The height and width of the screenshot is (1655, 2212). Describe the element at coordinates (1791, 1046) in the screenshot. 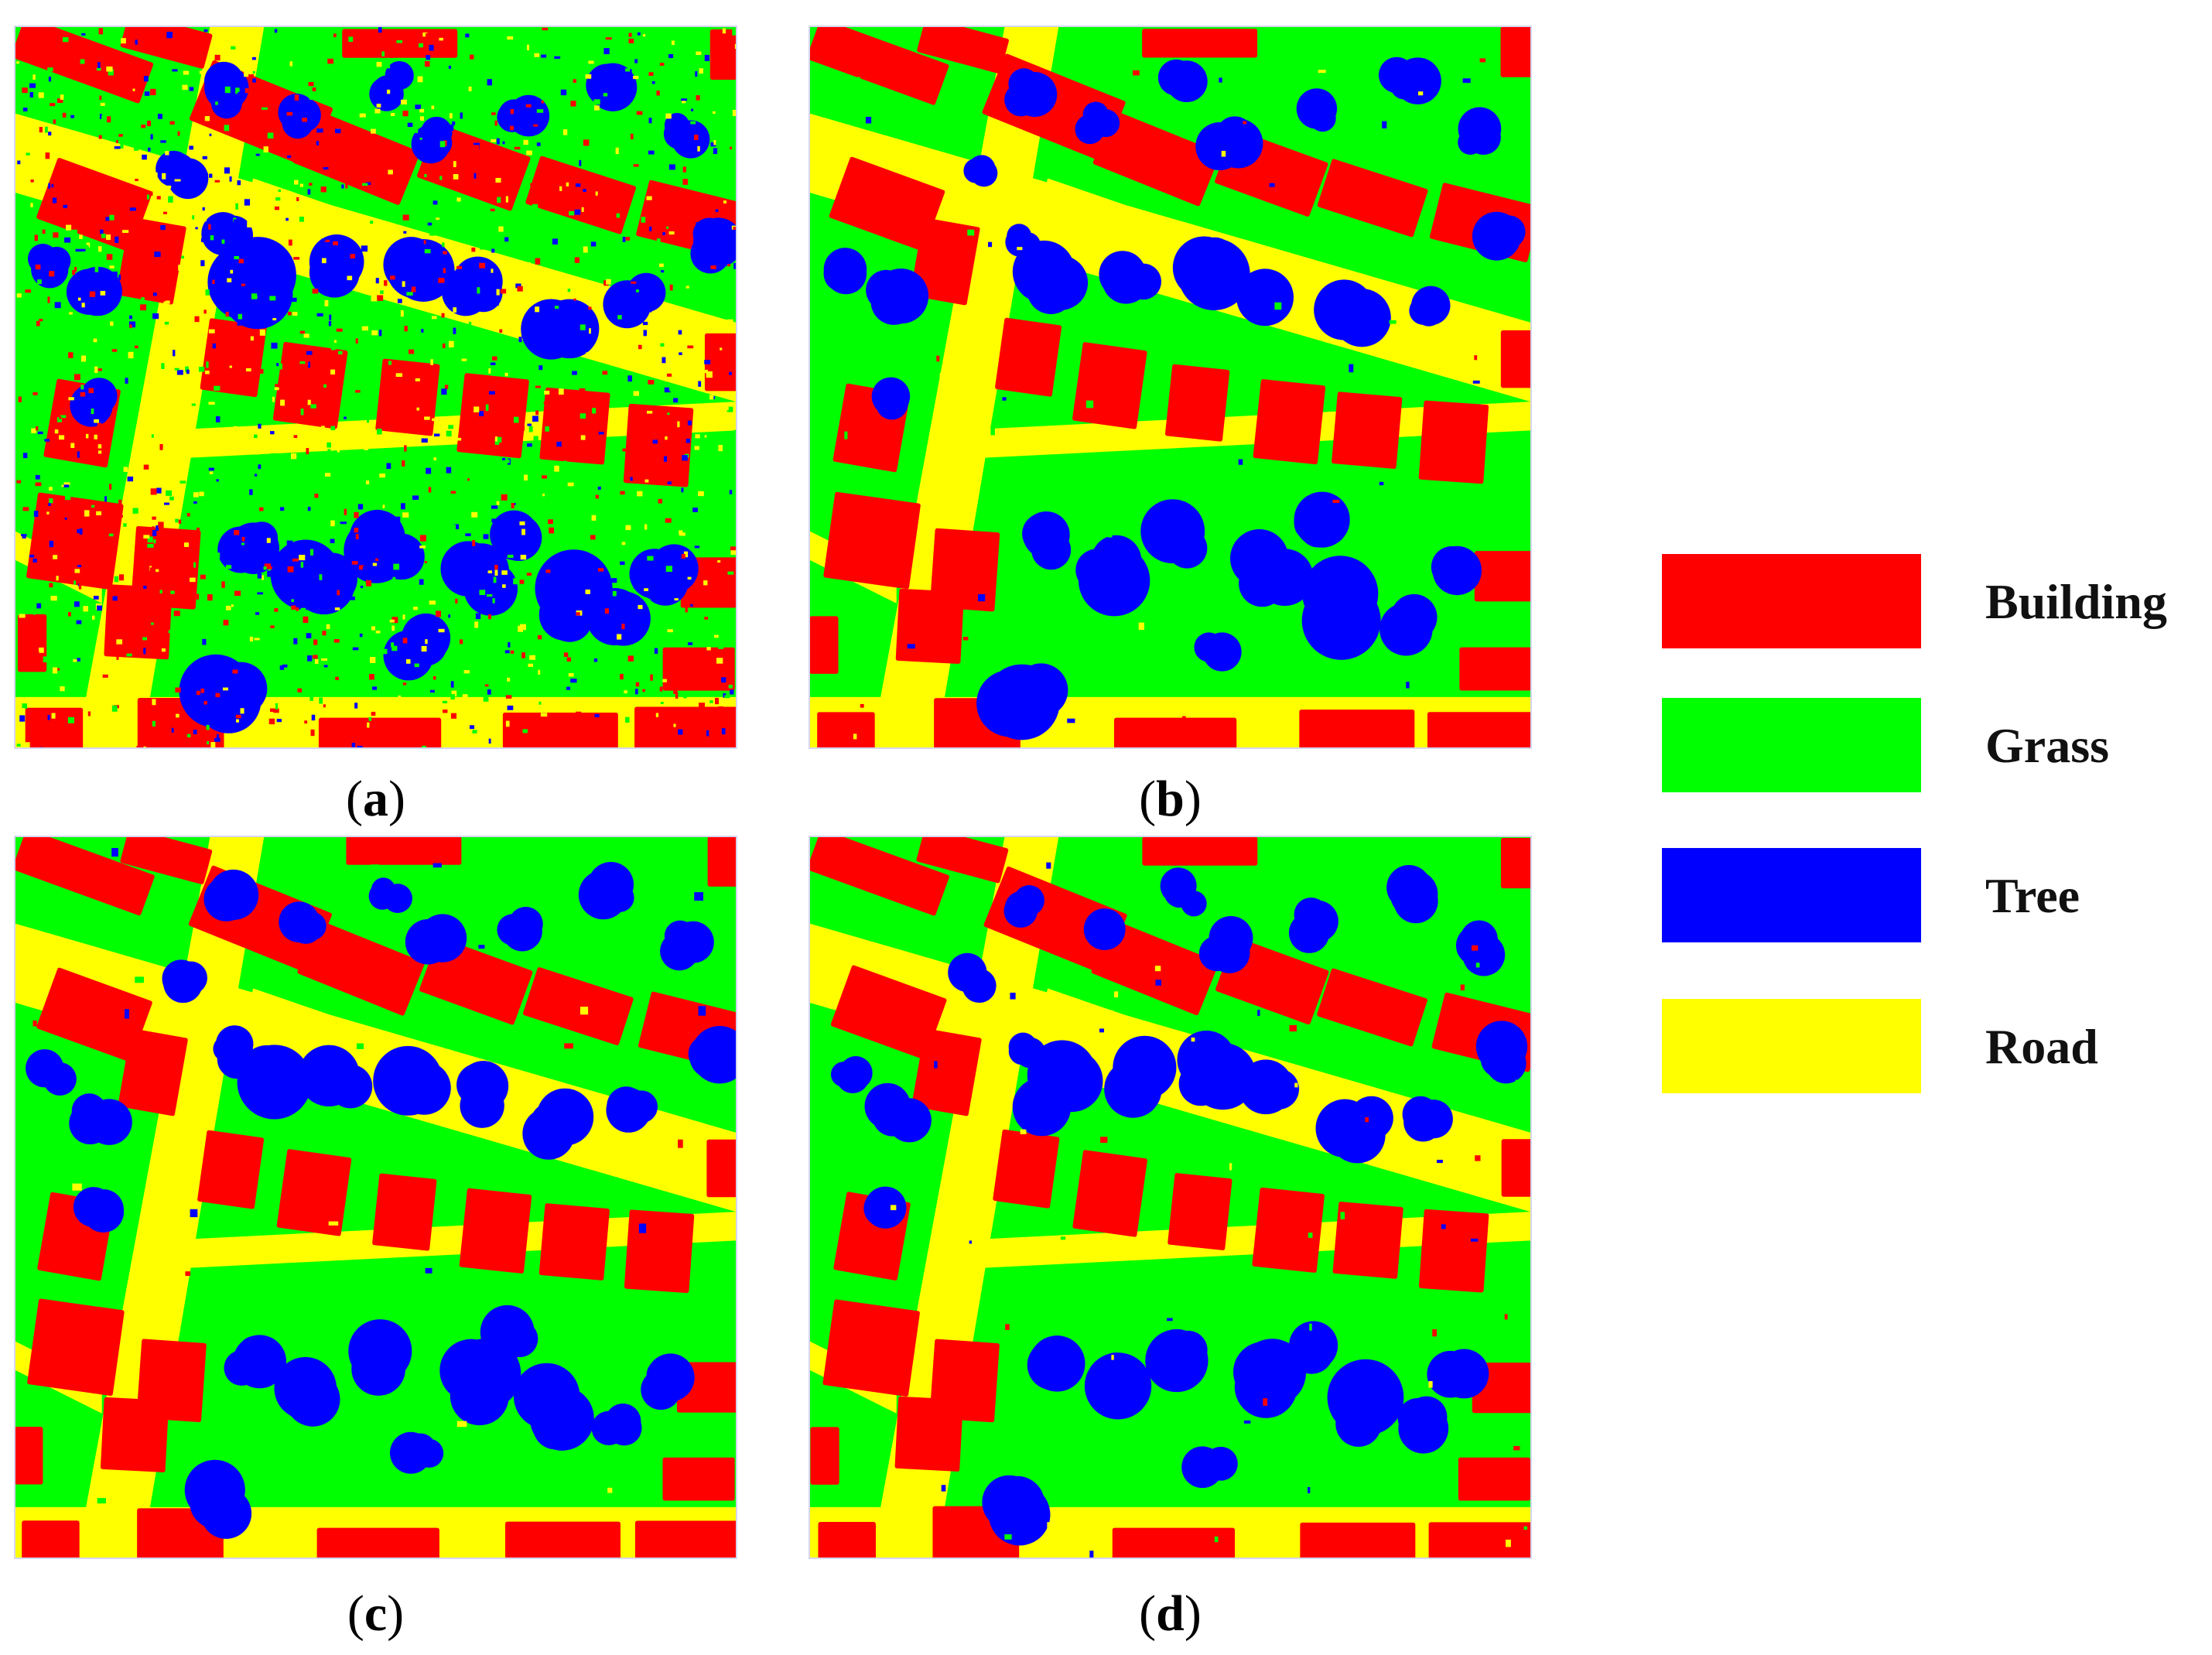

I see `legend-swatch-road` at that location.